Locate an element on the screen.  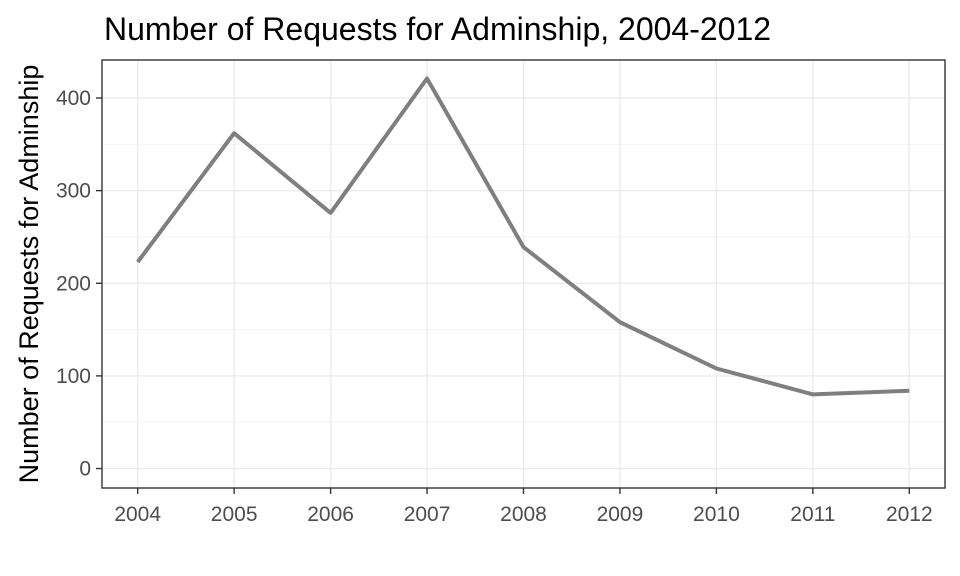
y-tick-label: 400 is located at coordinates (73, 98).